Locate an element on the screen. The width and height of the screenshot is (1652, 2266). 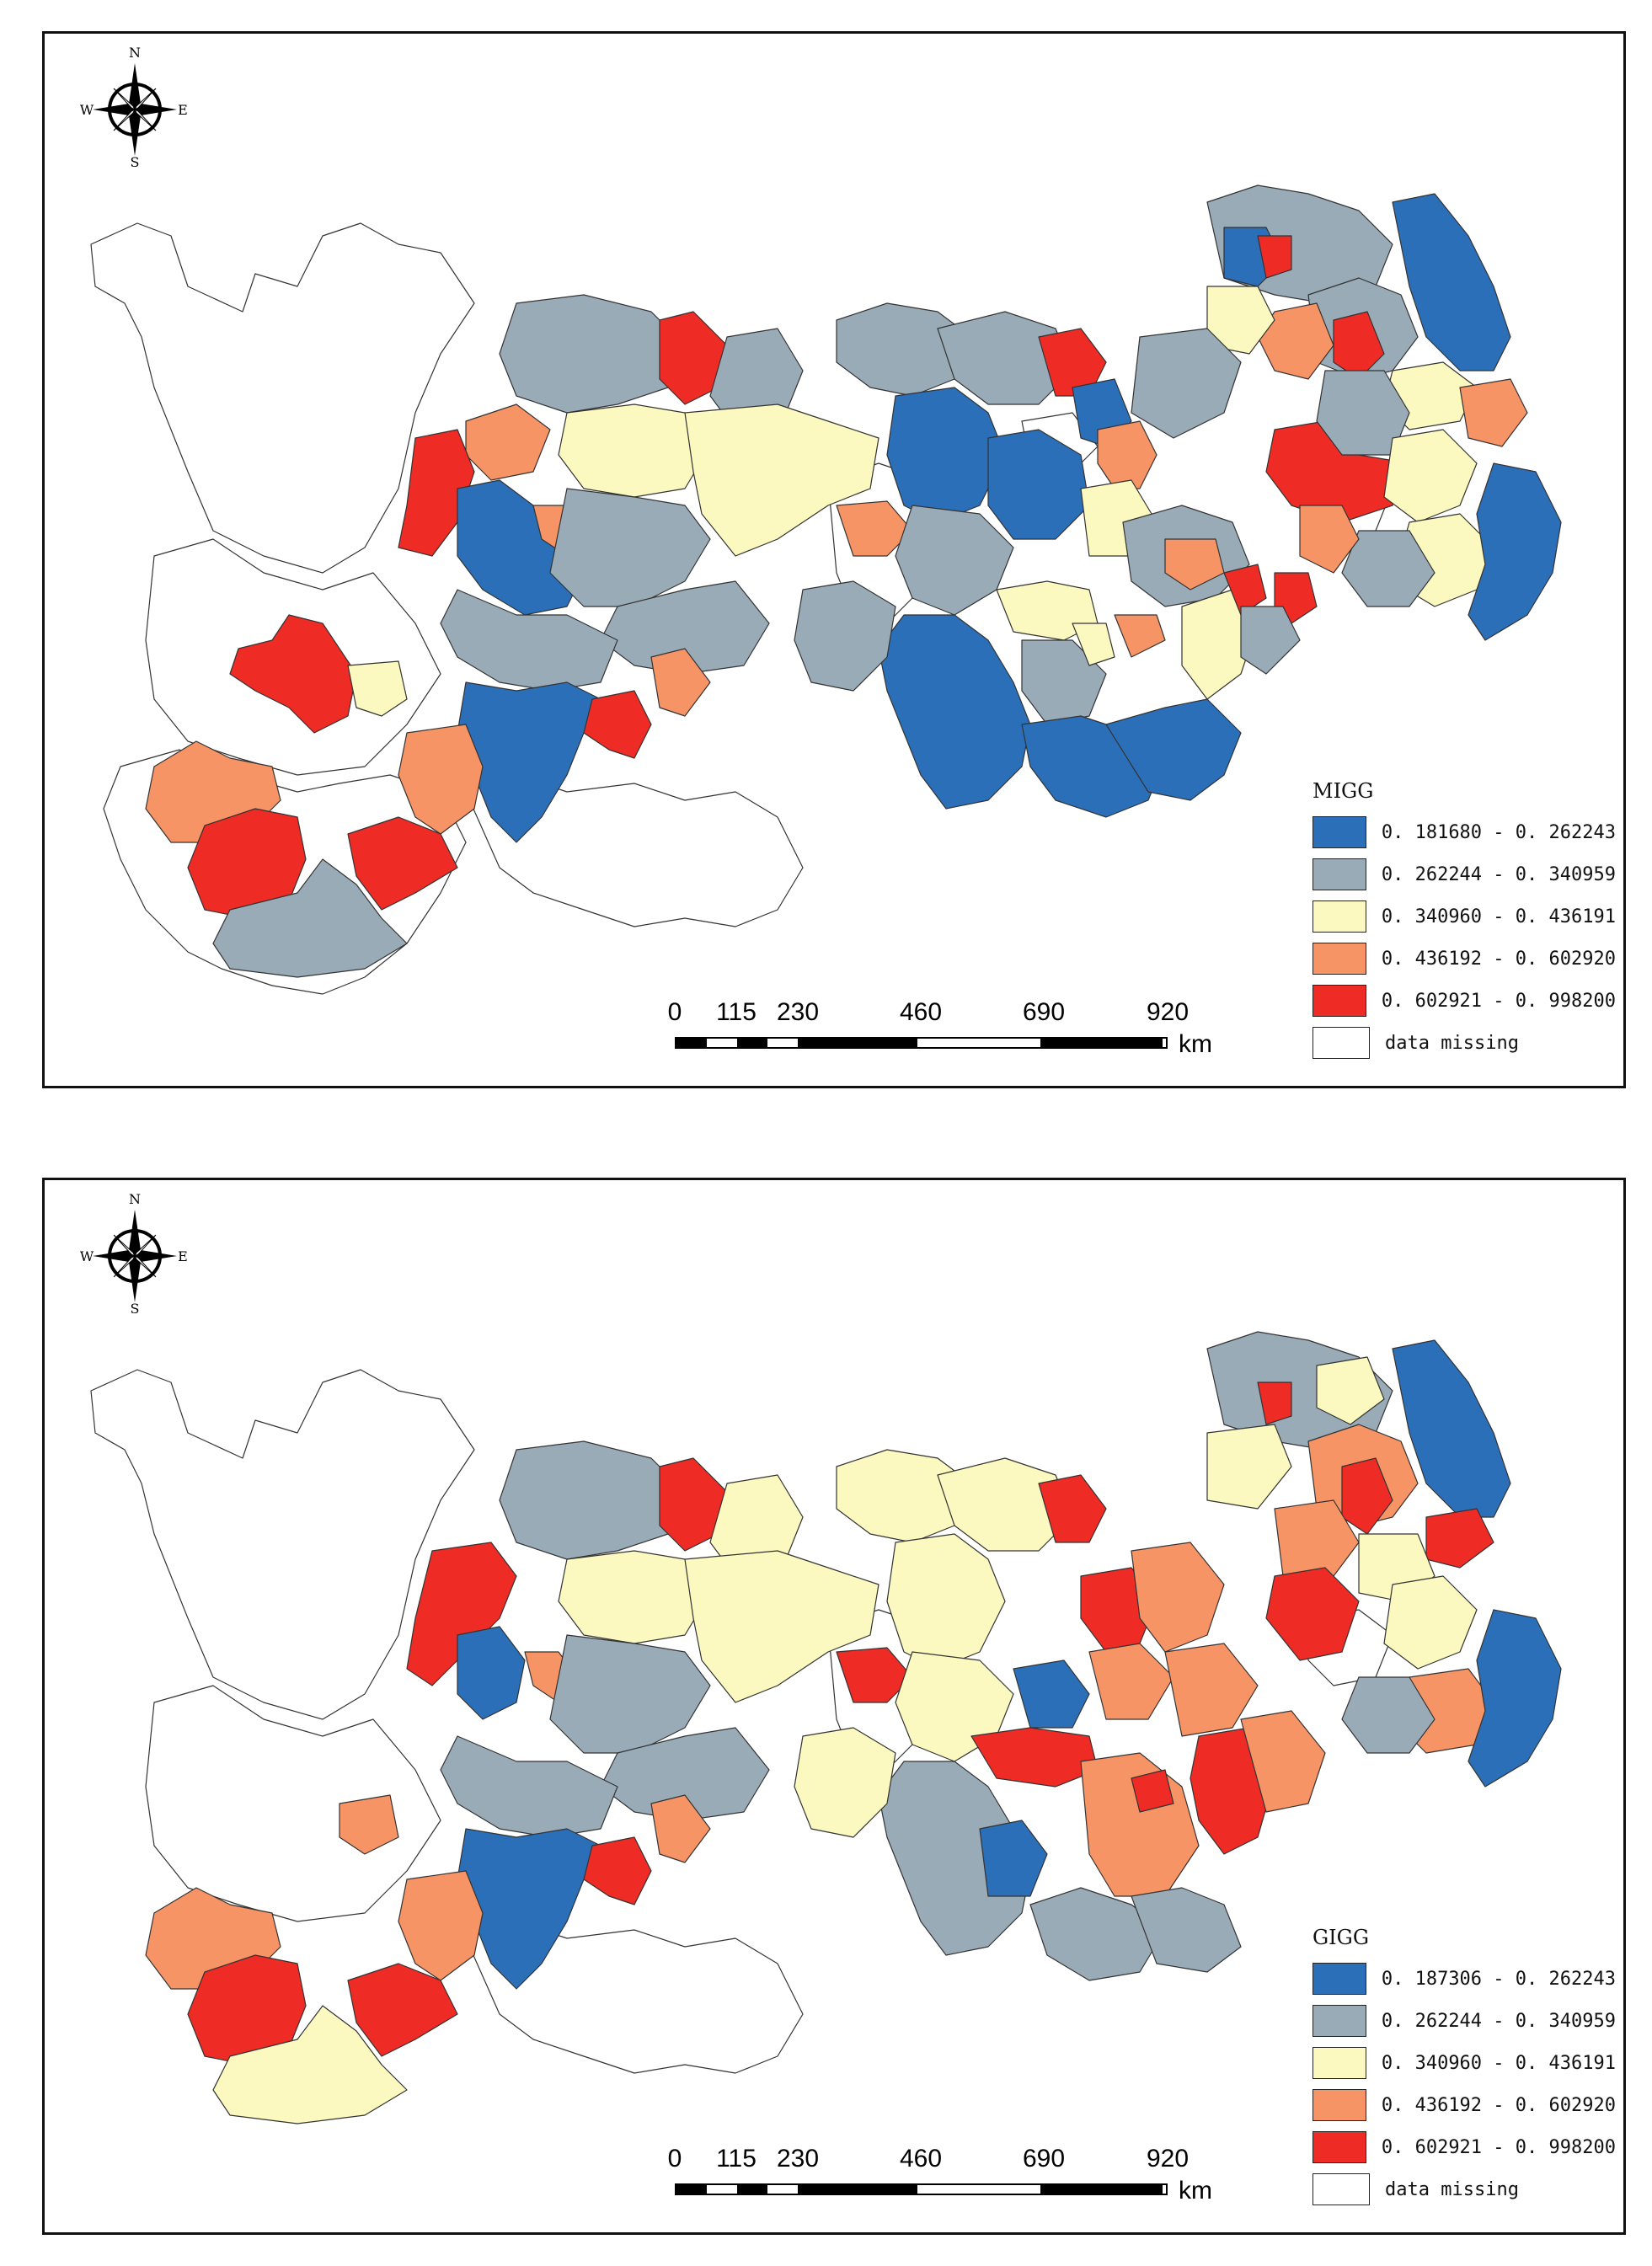
legend-item: 0. 340960 - 0. 436191 is located at coordinates (1464, 2063).